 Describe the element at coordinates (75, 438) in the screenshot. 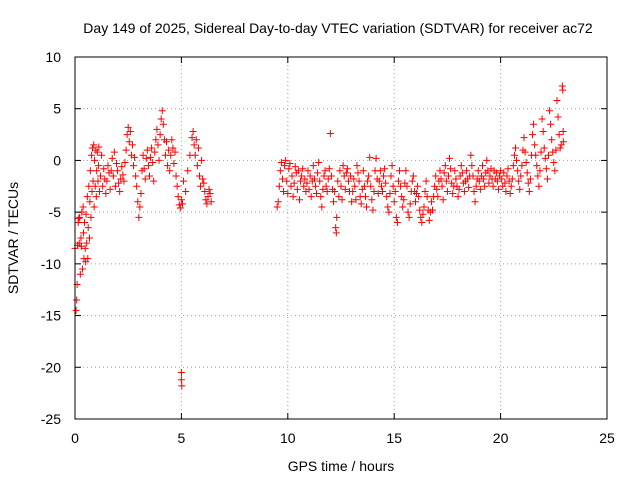

I see `x-tick-label: 0` at that location.